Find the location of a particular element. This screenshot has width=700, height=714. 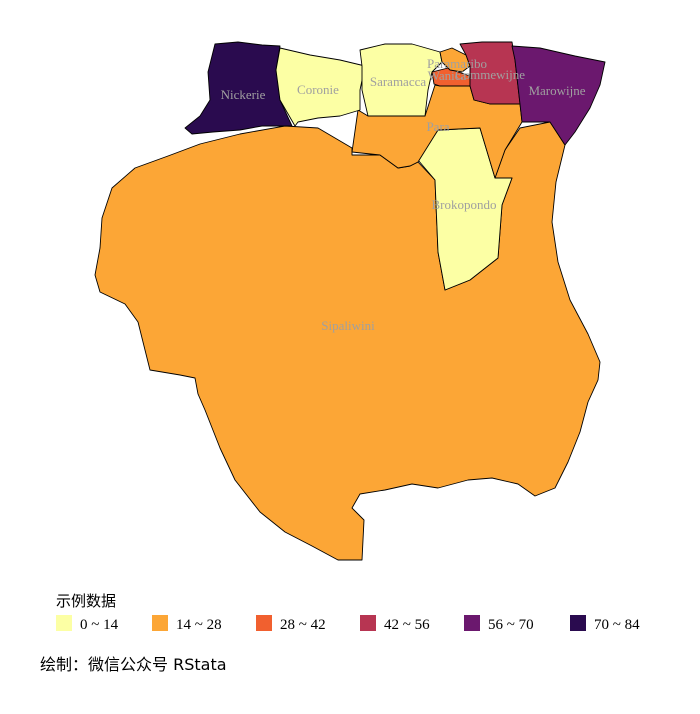

label-wanica: Wanica is located at coordinates (447, 75).